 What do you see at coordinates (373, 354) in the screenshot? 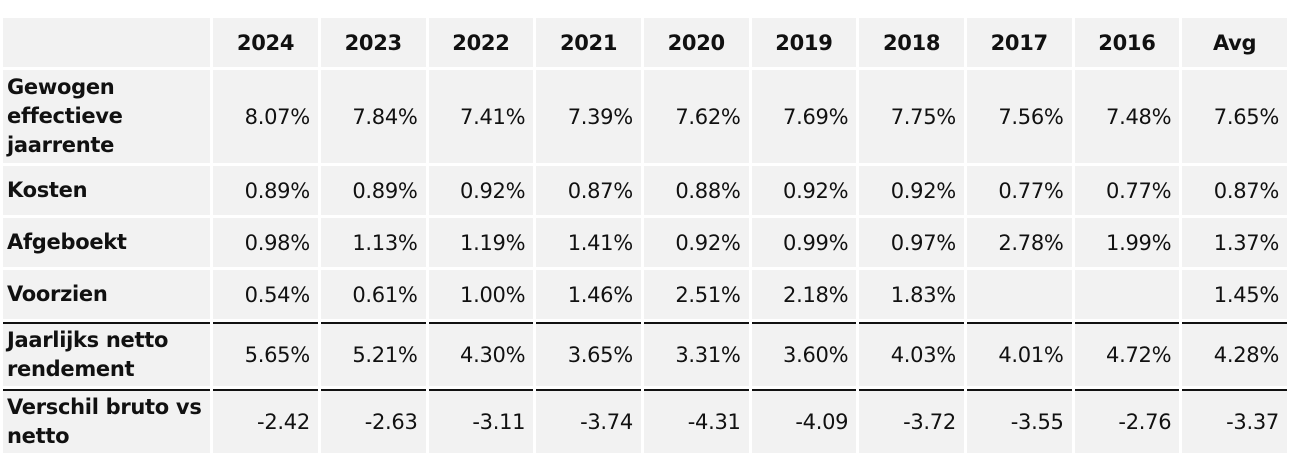
I see `table-cell: 5.21%` at bounding box center [373, 354].